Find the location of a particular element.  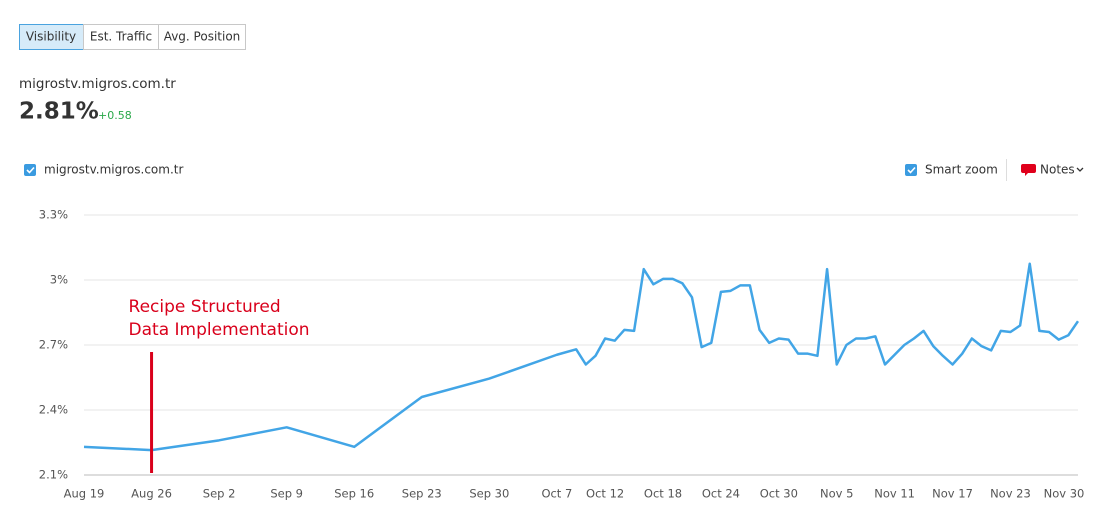

x-tick-label: Nov 23 is located at coordinates (1010, 494).